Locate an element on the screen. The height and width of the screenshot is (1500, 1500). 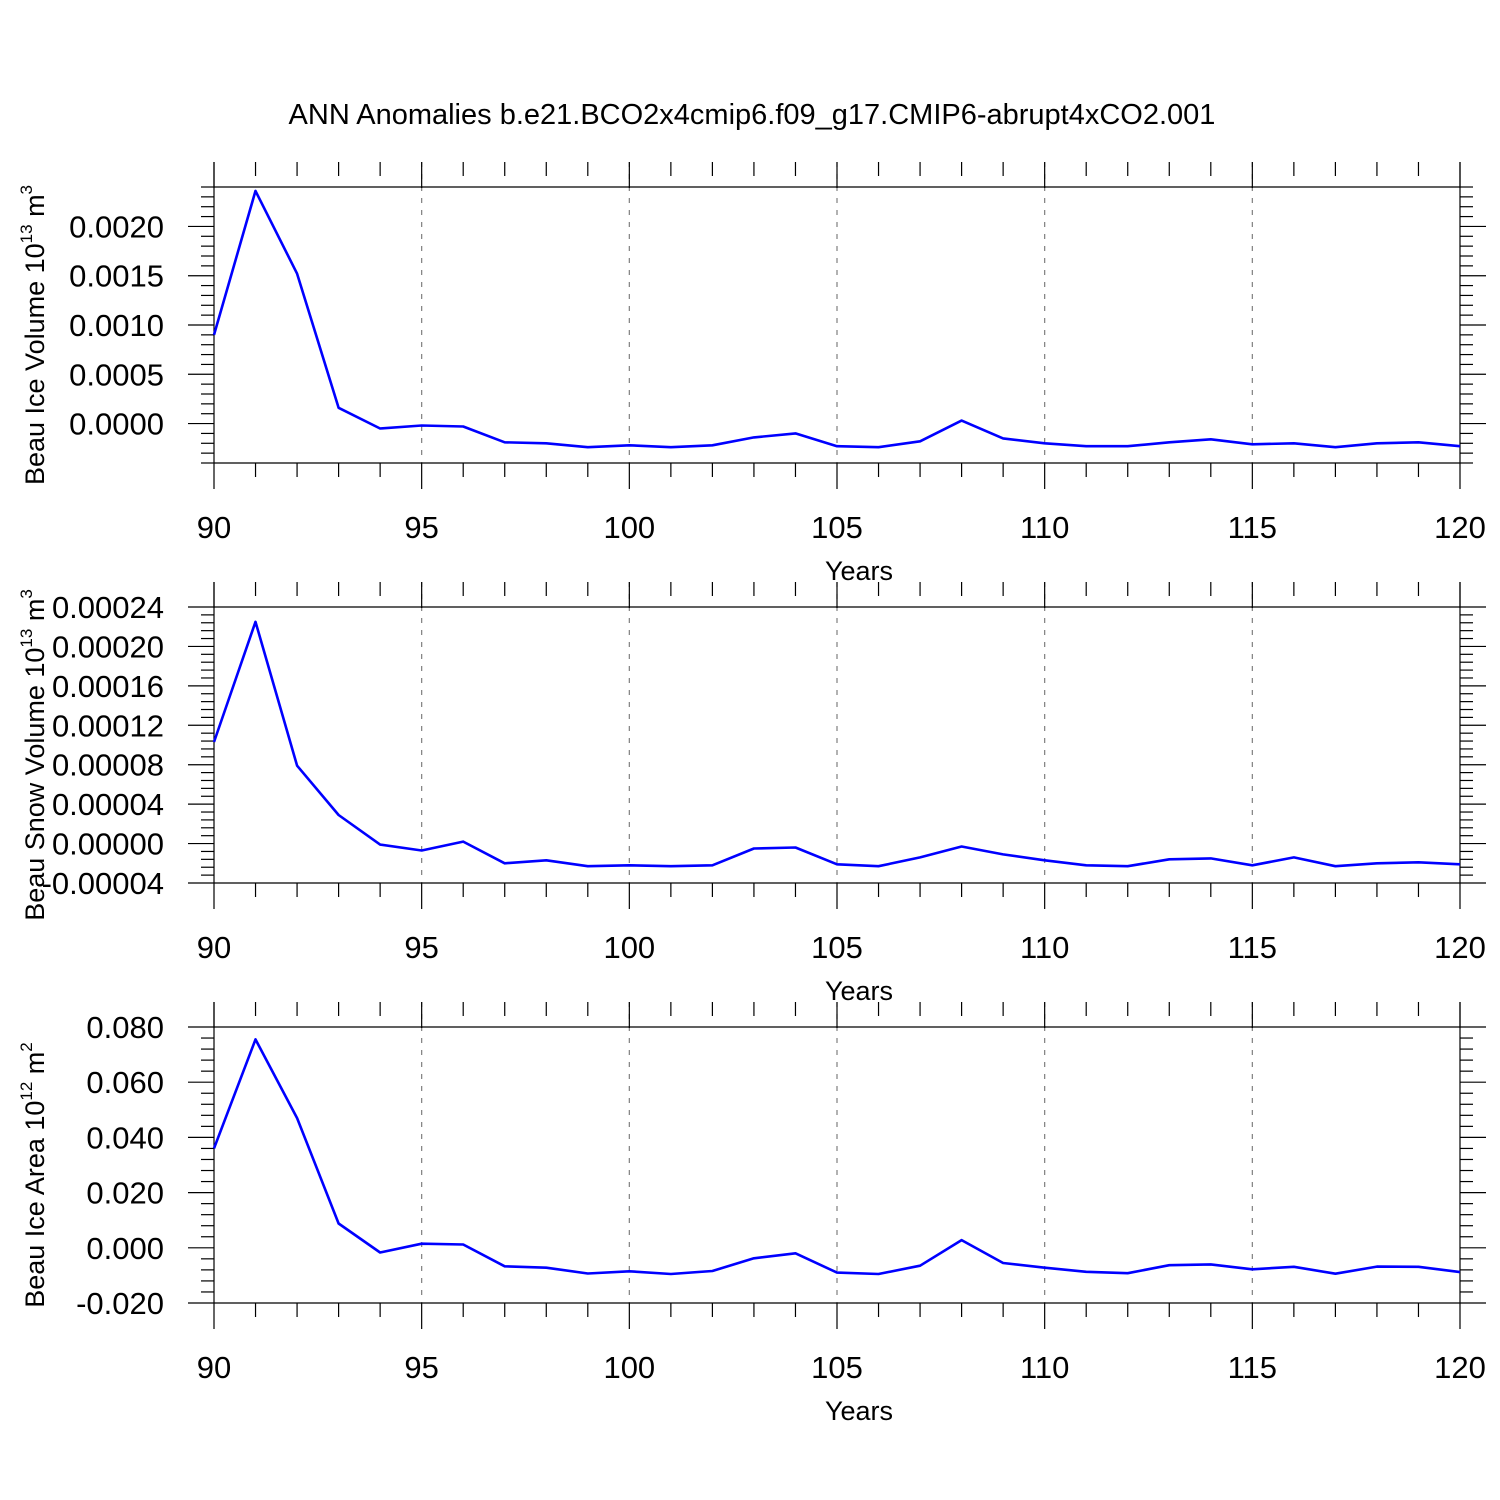
y-tick-label: 0.00000 is located at coordinates (108, 844).